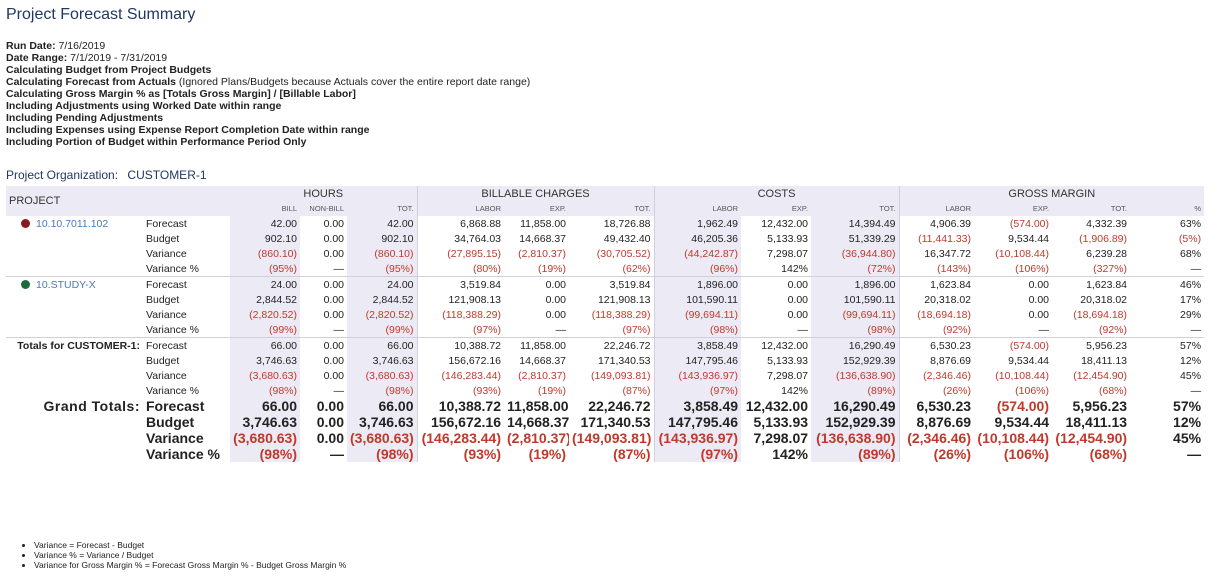 This screenshot has width=1224, height=578. Describe the element at coordinates (265, 238) in the screenshot. I see `cell-bill: 902.10` at that location.